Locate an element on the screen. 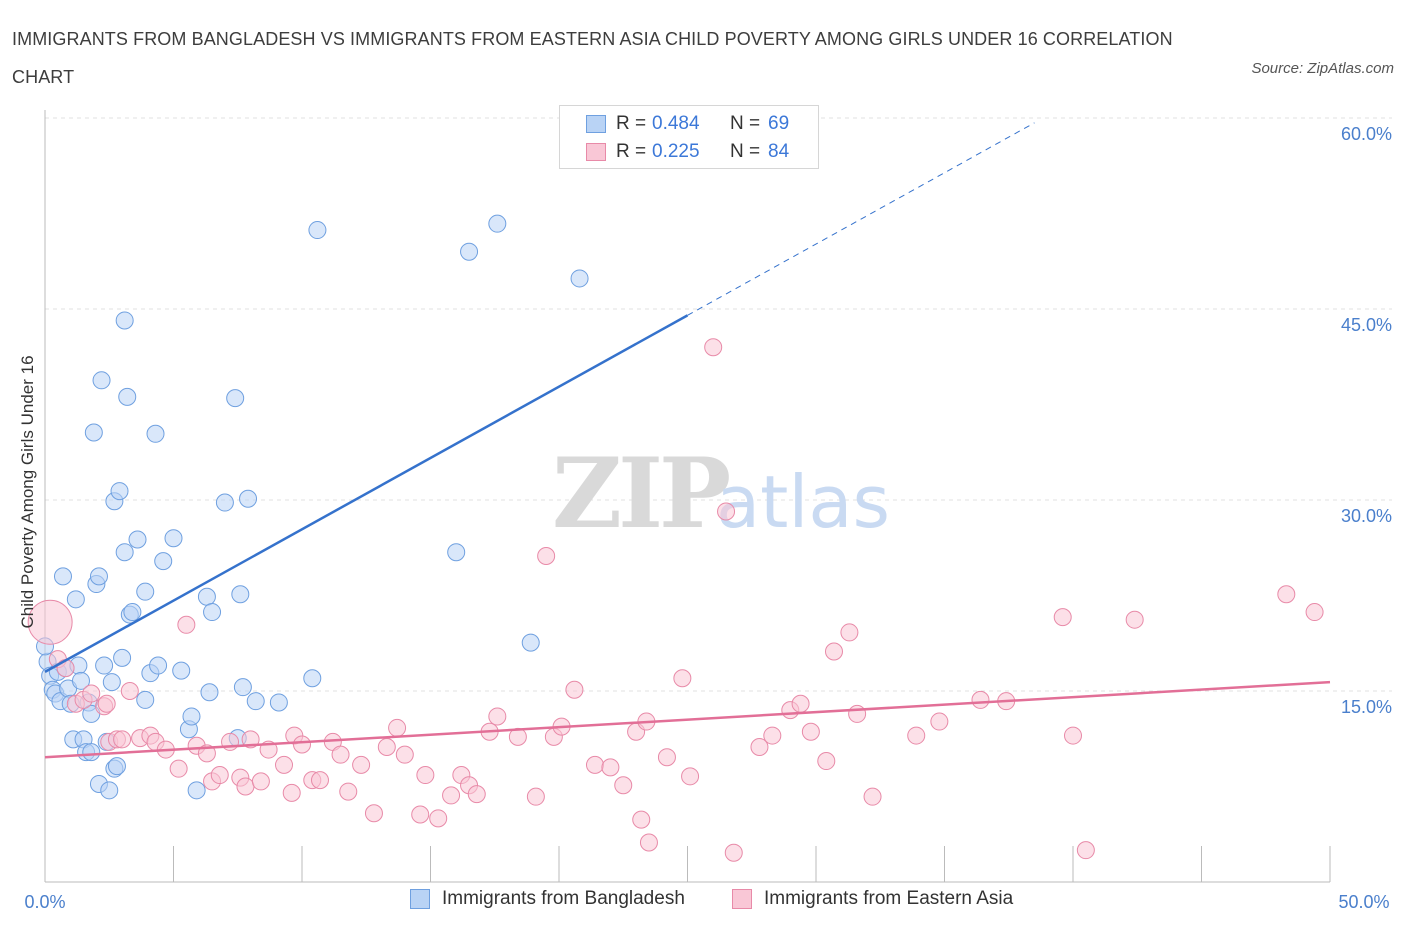 This screenshot has height=930, width=1406. bottom-legend-eastern-asia: Immigrants from Eastern Asia is located at coordinates (872, 899).